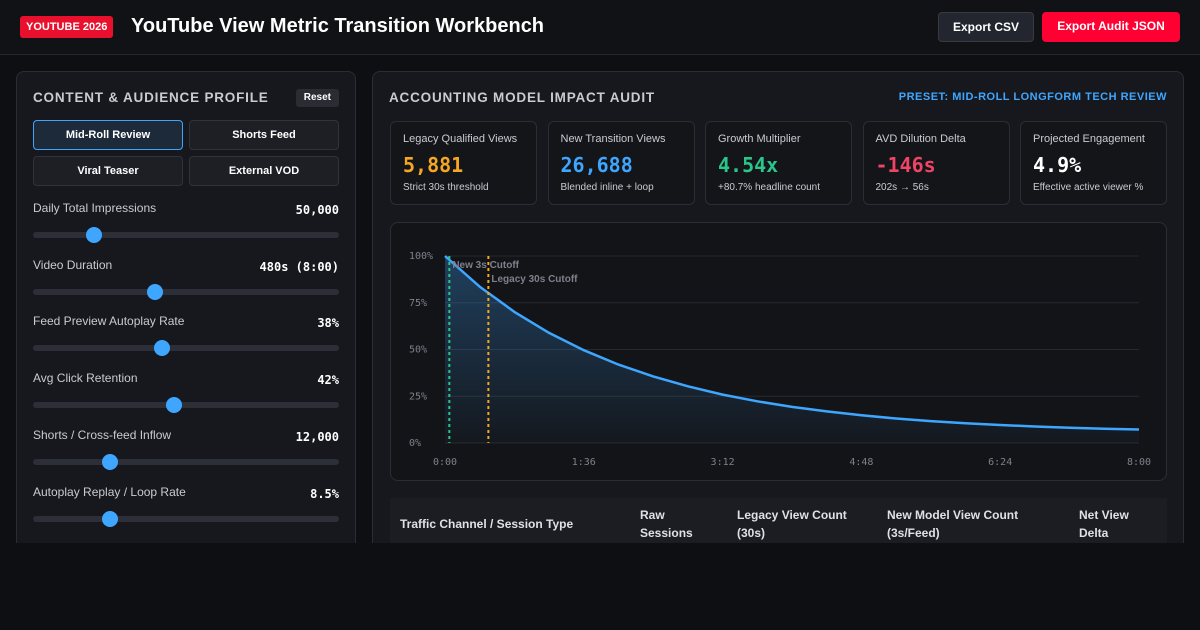 The height and width of the screenshot is (630, 1200). What do you see at coordinates (317, 436) in the screenshot?
I see `slider-value: 12,000` at bounding box center [317, 436].